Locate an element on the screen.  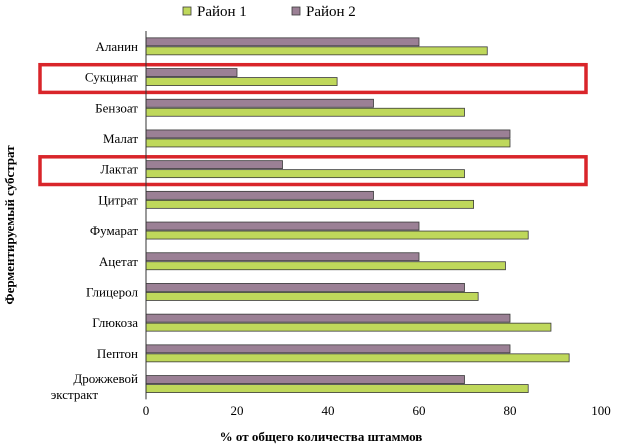
category-label-10: Глюкоза is located at coordinates (115, 322).